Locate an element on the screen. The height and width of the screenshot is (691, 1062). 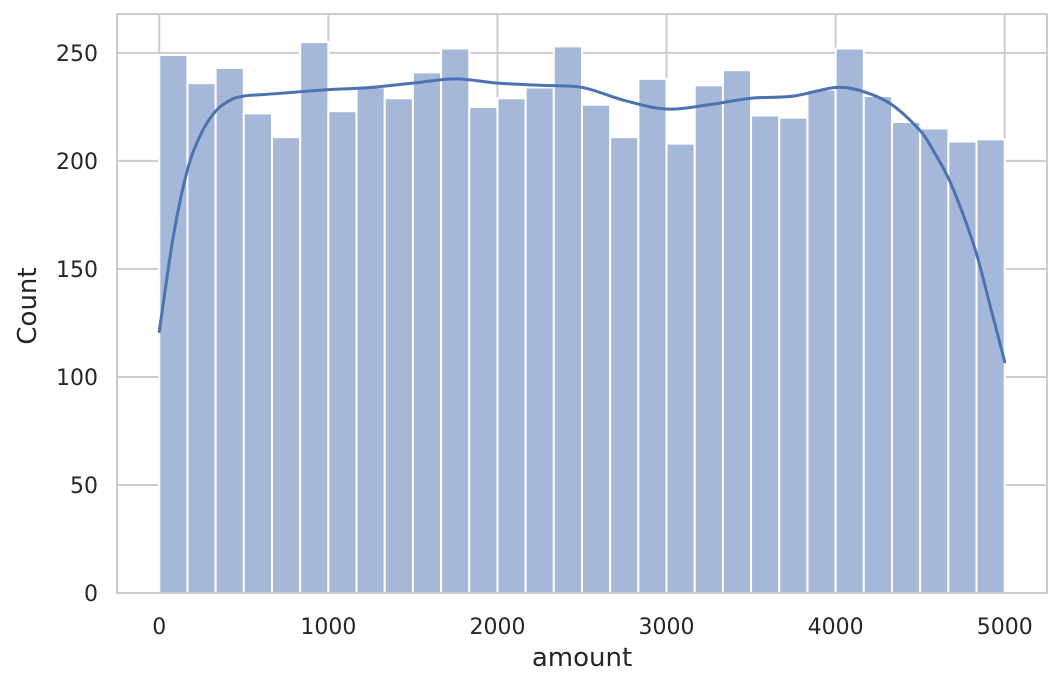
y-tick-labels: 0 50 100 150 200 250 is located at coordinates (77, 324).